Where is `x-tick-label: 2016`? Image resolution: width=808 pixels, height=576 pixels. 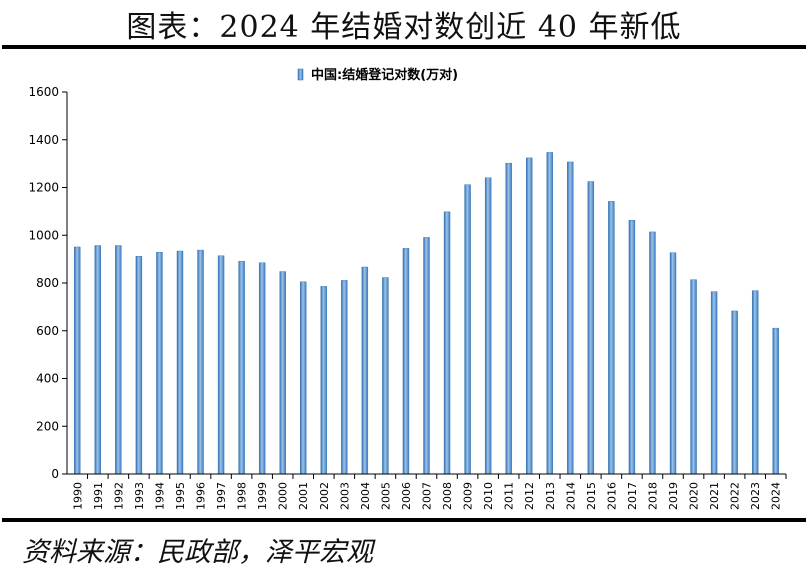
x-tick-label: 2016 is located at coordinates (611, 496).